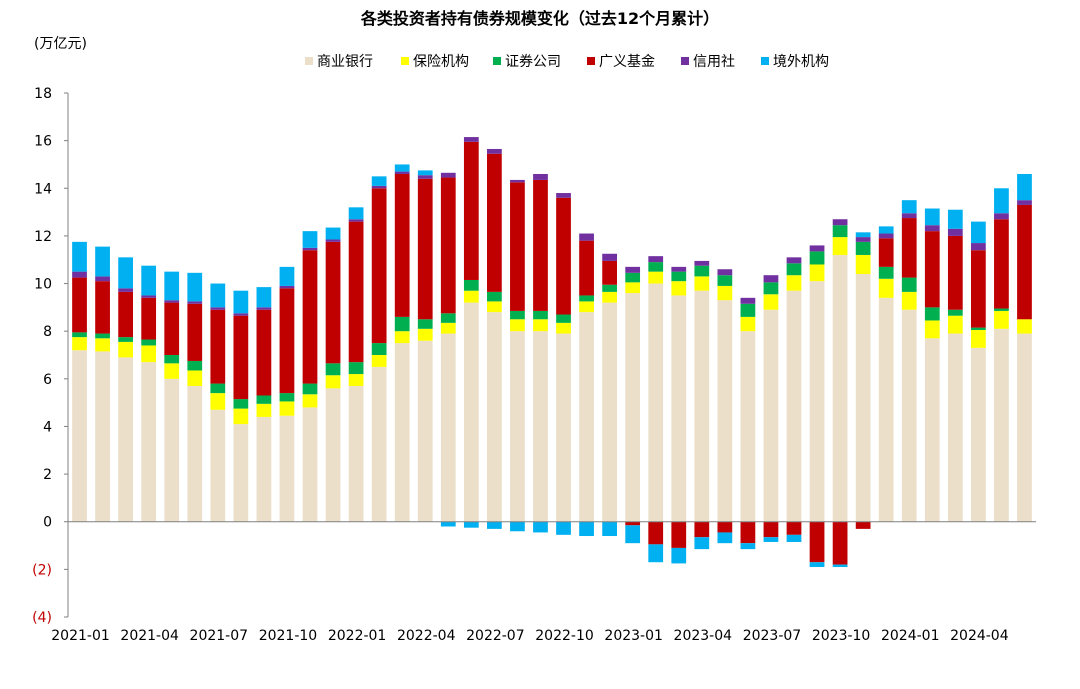  Describe the element at coordinates (441, 62) in the screenshot. I see `legend-label: 保险机构` at that location.